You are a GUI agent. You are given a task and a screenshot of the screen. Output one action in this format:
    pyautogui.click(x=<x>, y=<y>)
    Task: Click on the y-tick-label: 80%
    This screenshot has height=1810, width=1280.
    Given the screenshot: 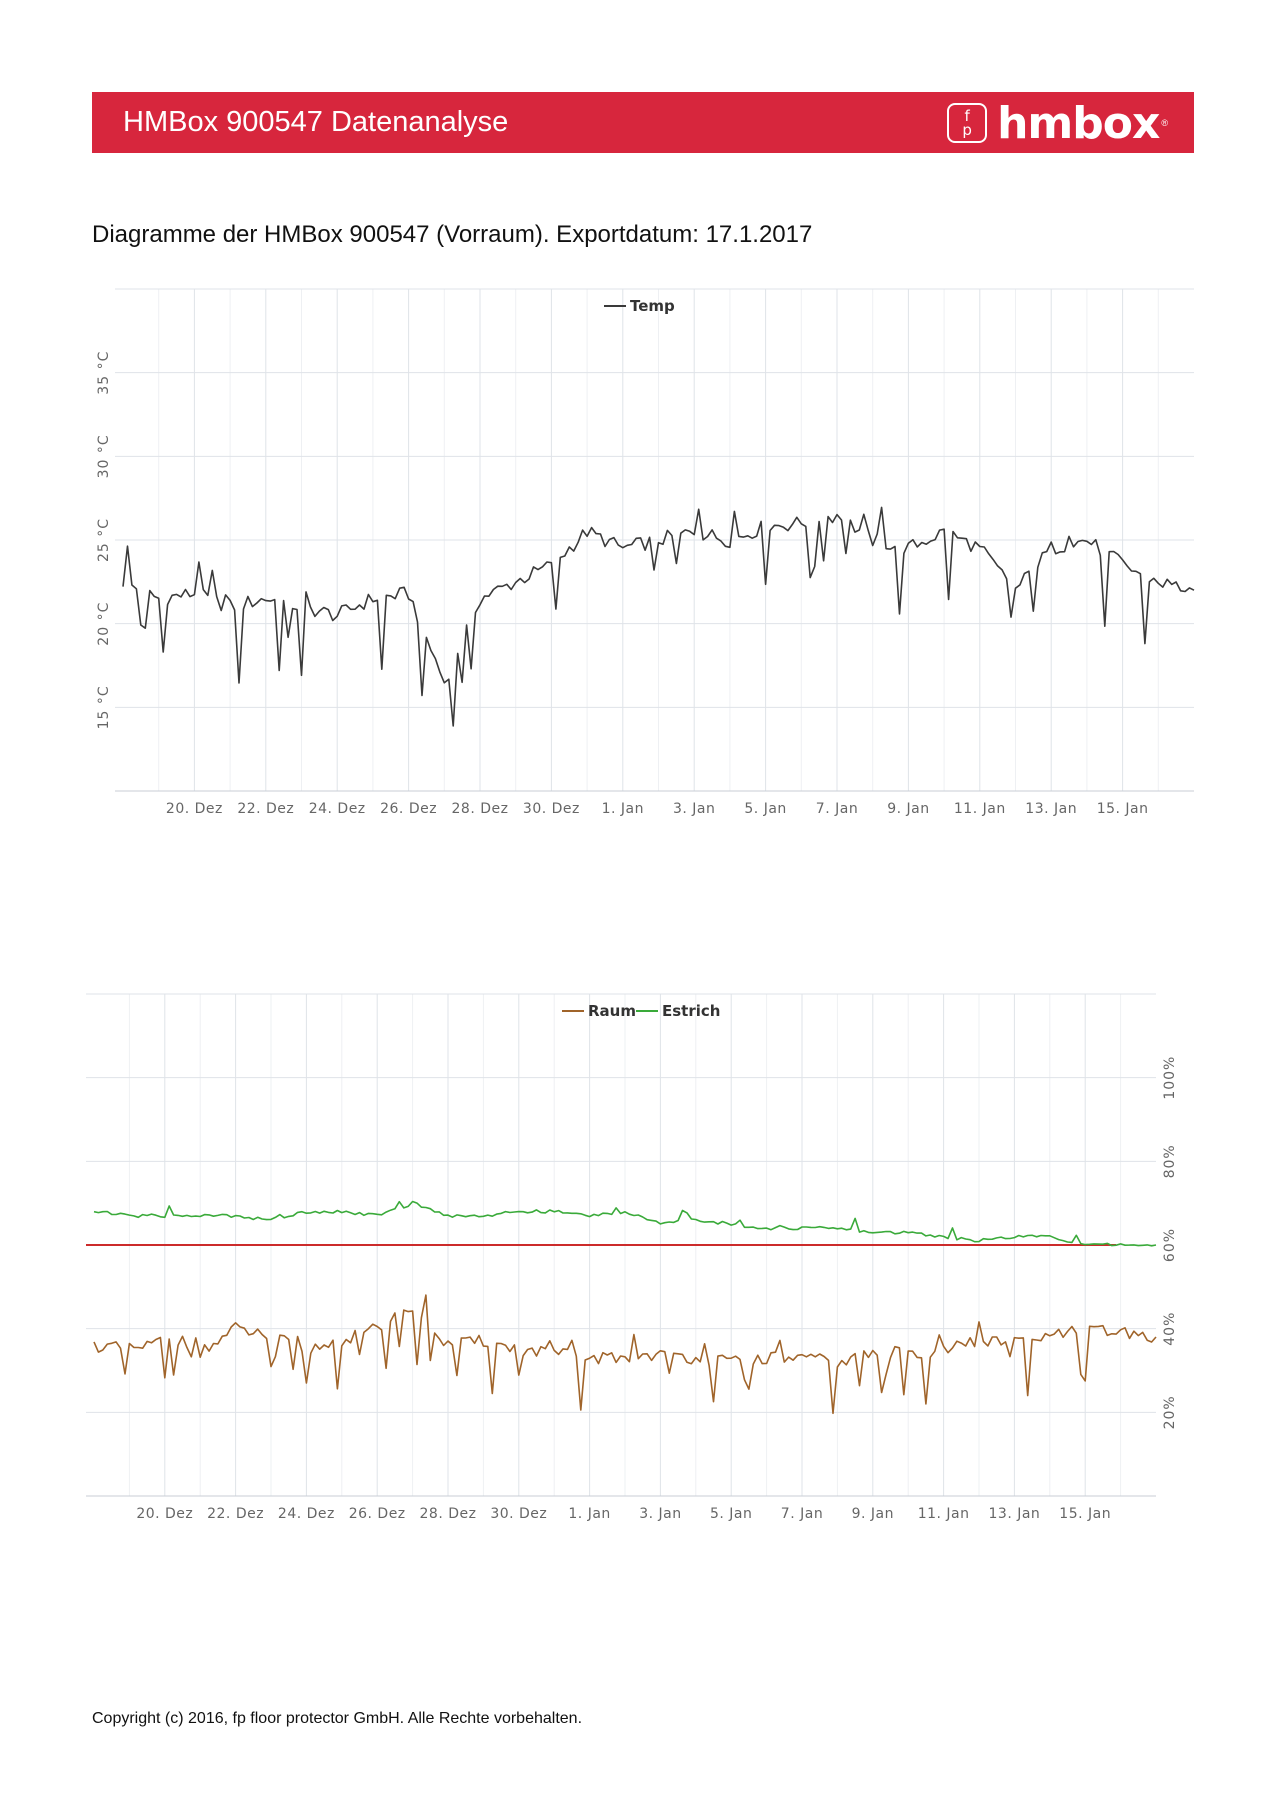 What is the action you would take?
    pyautogui.click(x=1170, y=1161)
    